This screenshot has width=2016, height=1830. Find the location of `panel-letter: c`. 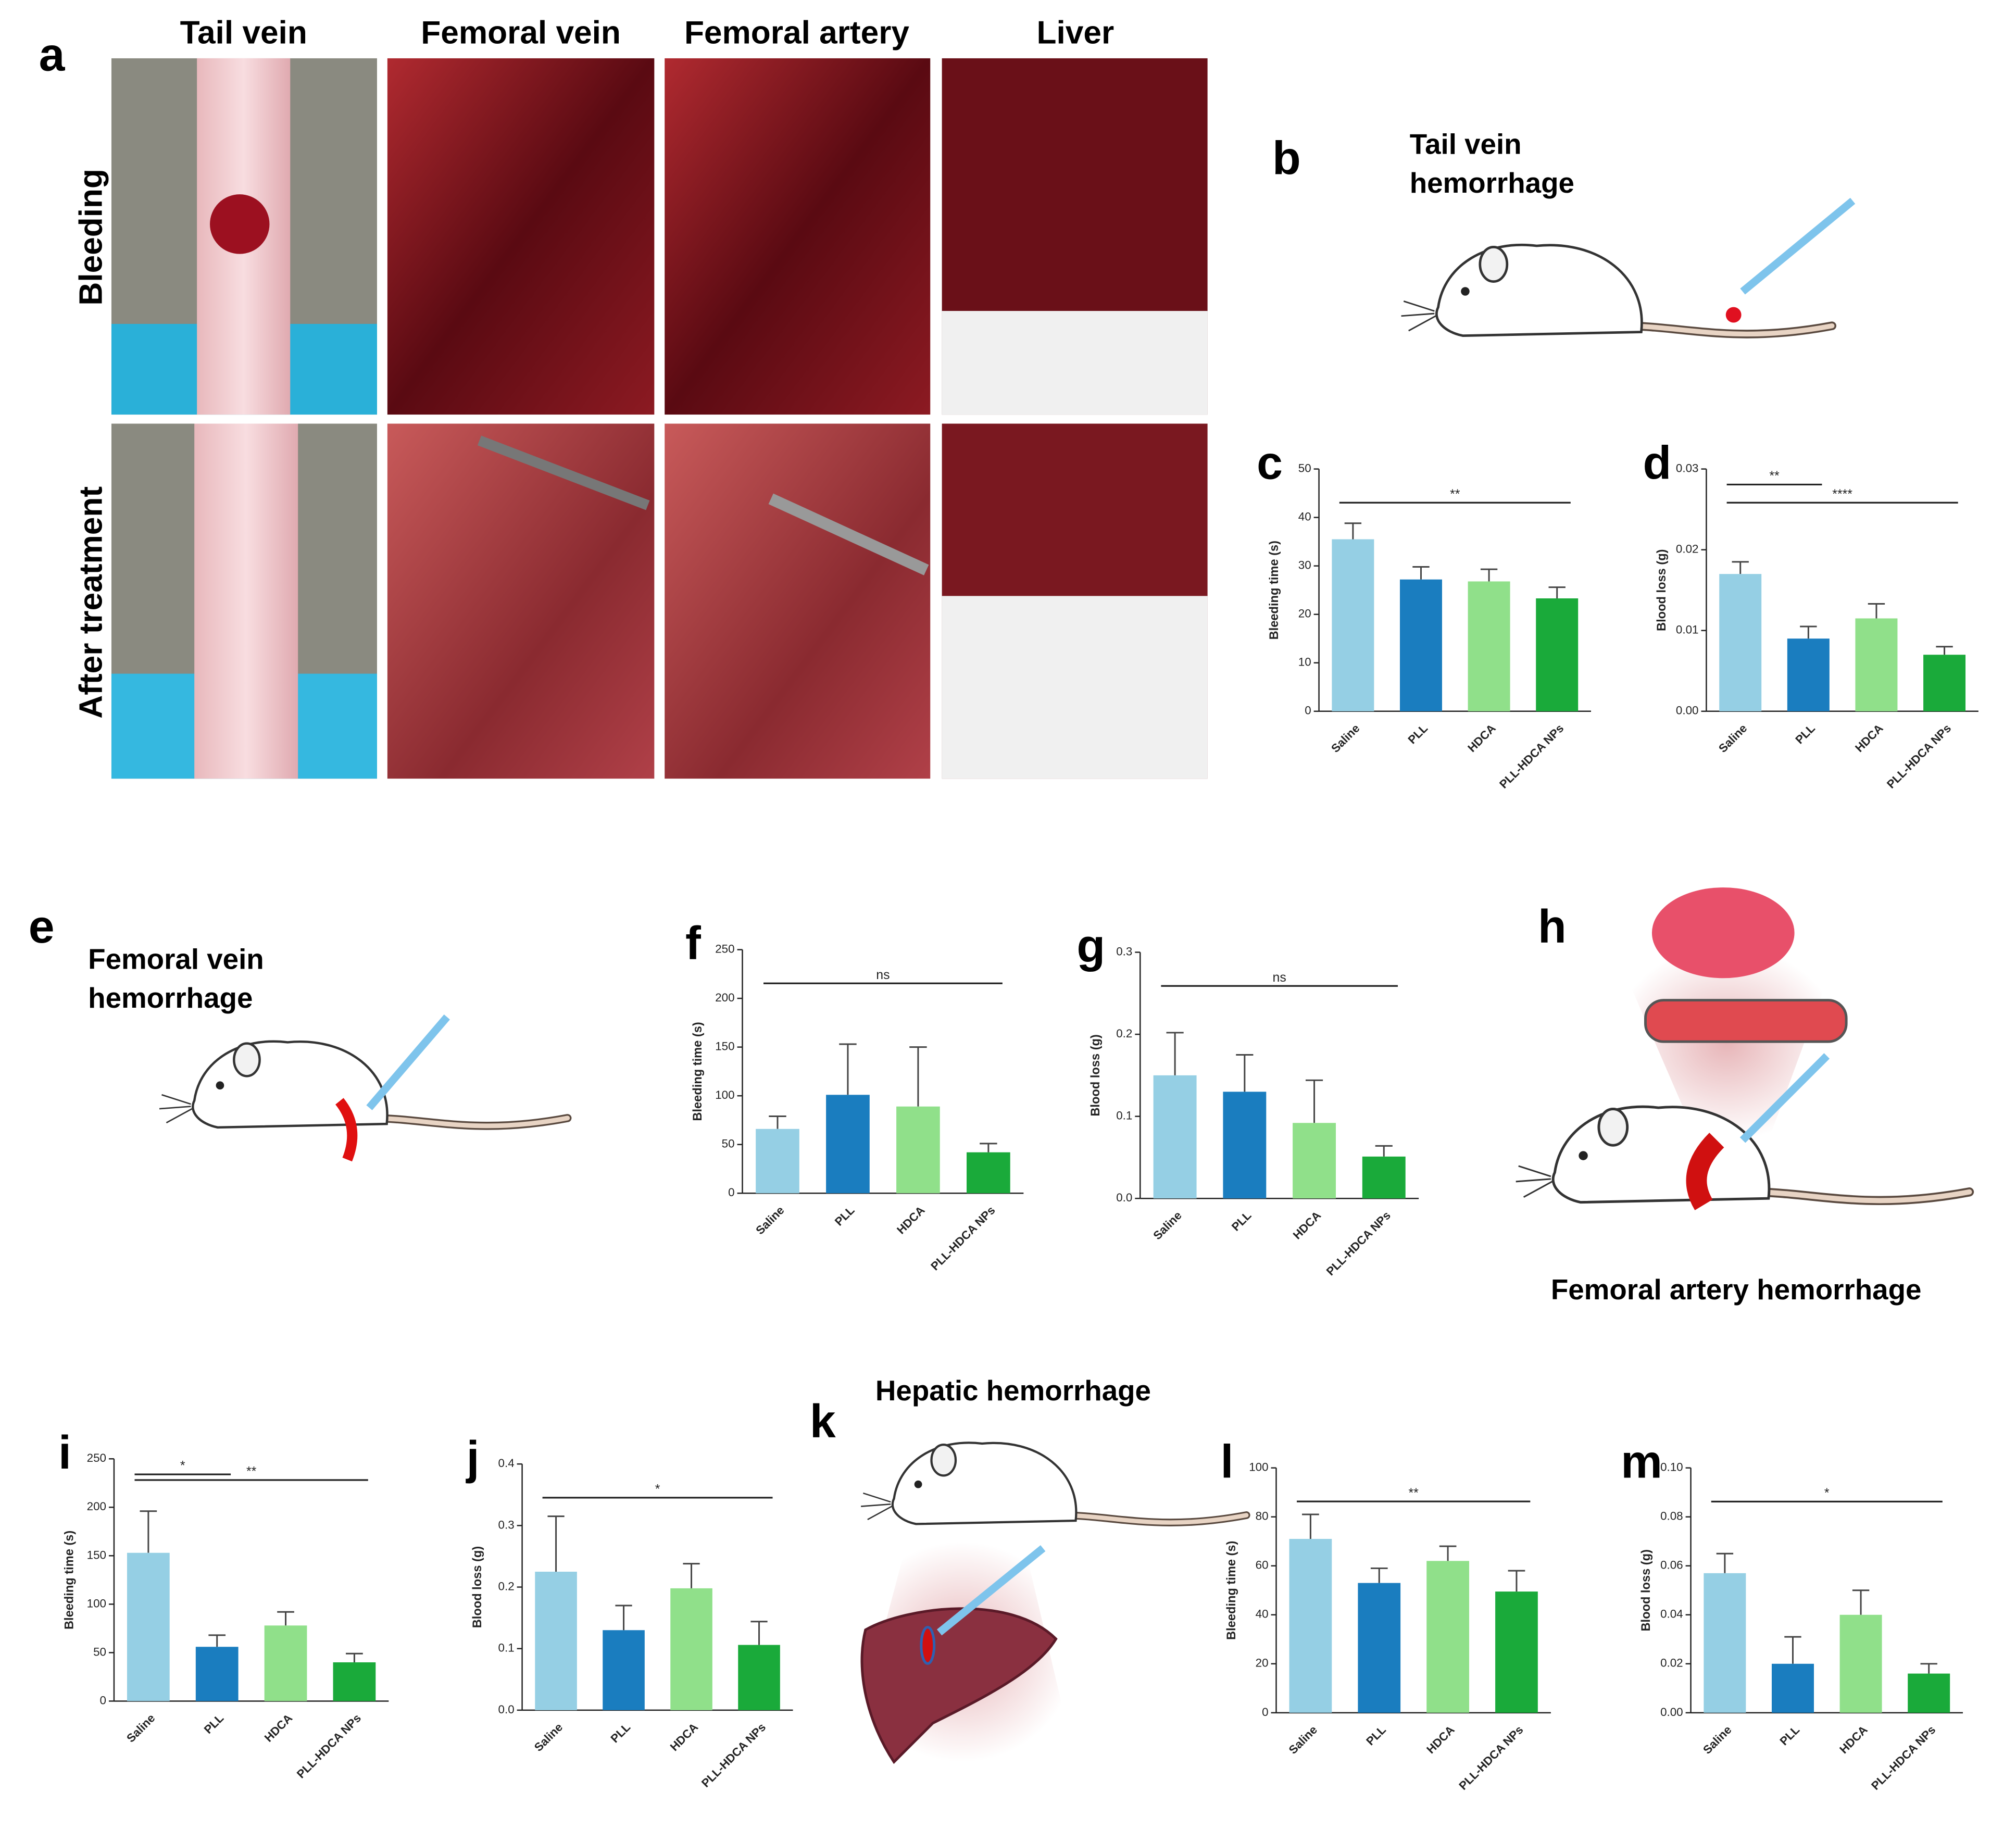

panel-letter: c is located at coordinates (1270, 462).